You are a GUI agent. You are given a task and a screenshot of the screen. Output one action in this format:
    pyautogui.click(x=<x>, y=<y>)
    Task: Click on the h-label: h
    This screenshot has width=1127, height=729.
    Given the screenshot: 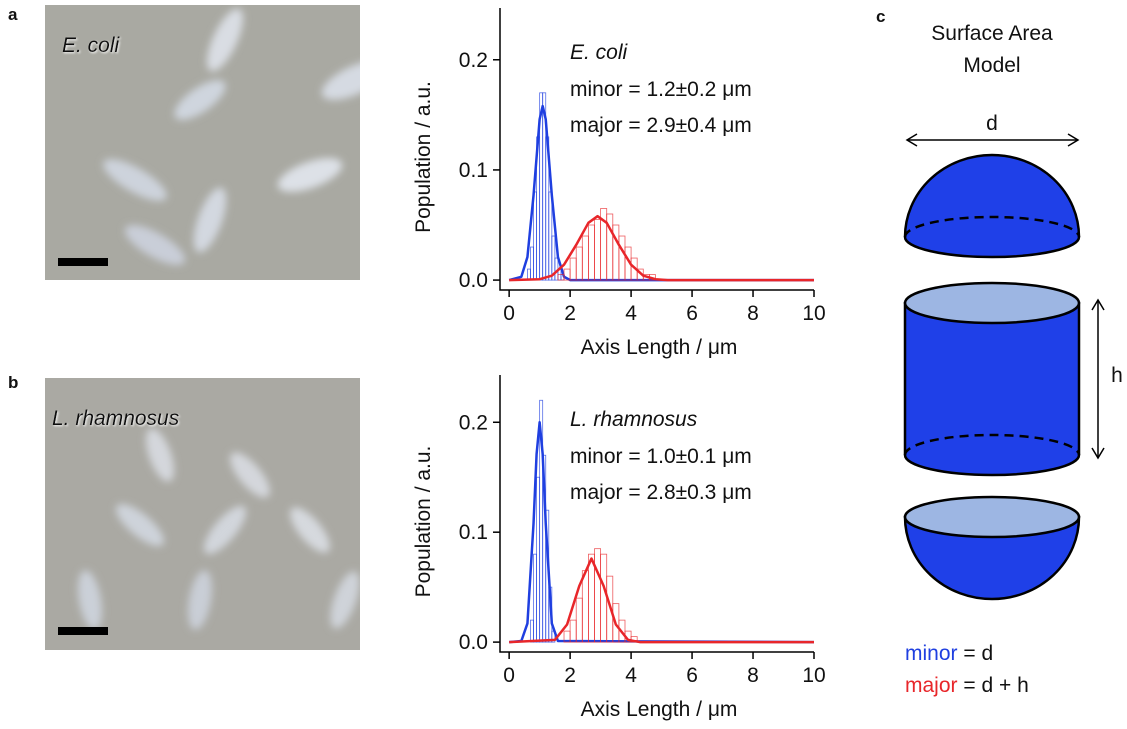 What is the action you would take?
    pyautogui.click(x=1117, y=375)
    